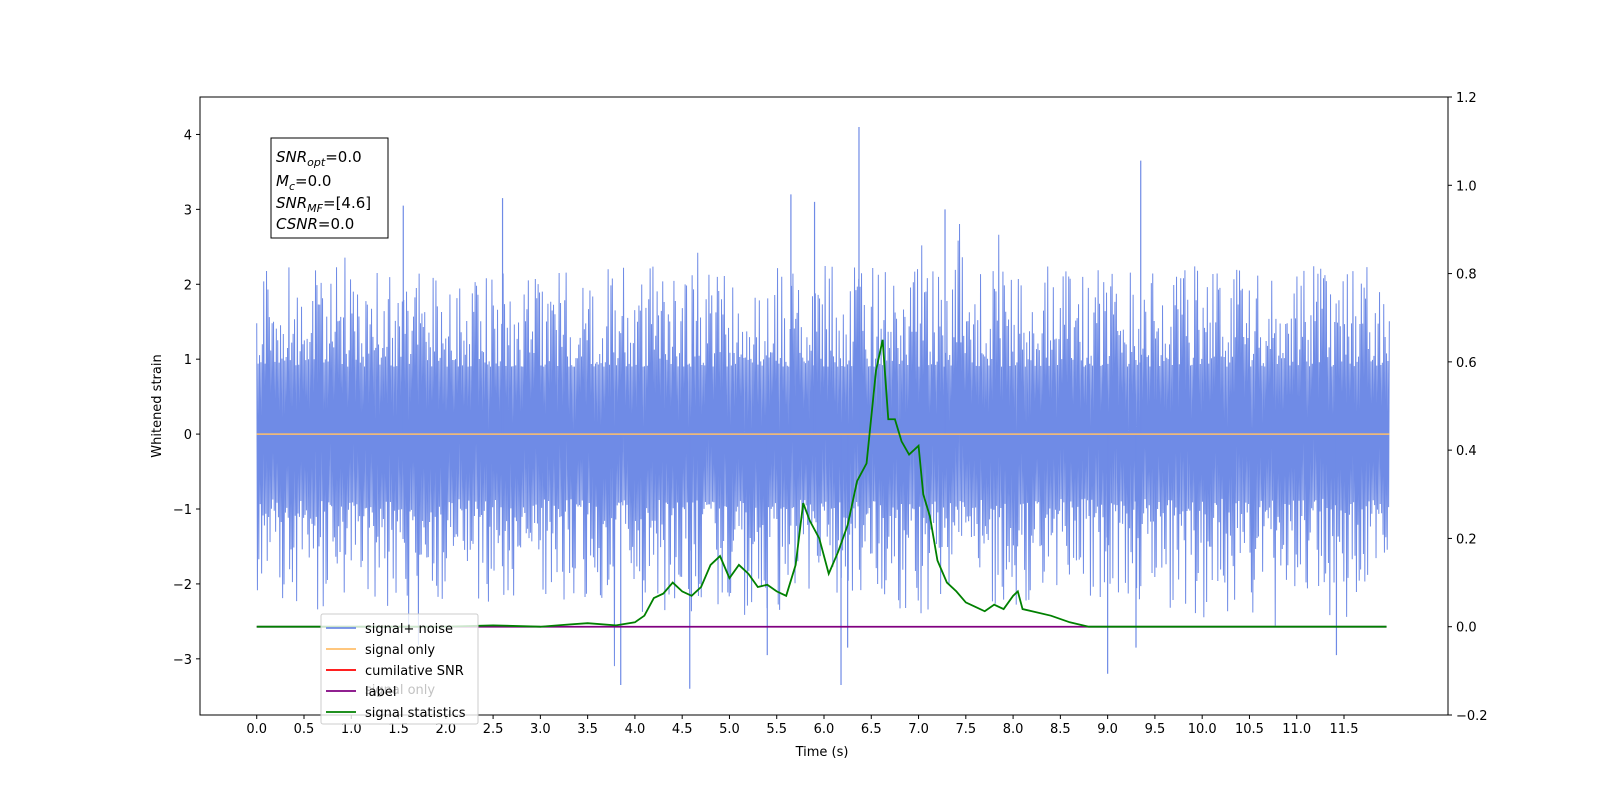  I want to click on y2-tick-label: 0.2, so click(1466, 539).